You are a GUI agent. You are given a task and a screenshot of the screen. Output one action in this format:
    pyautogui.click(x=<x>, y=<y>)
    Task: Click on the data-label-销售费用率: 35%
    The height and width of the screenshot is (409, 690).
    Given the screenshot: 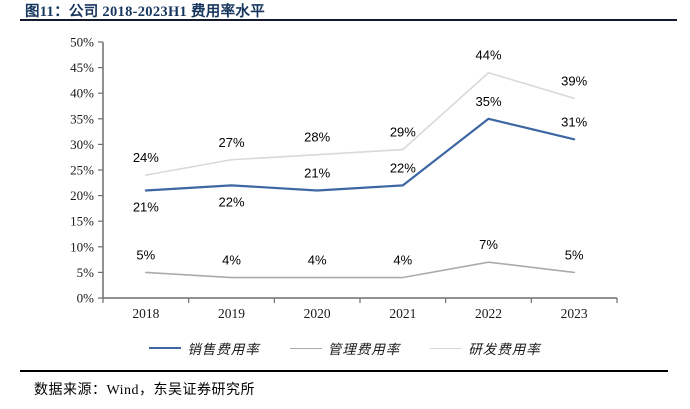 What is the action you would take?
    pyautogui.click(x=488, y=101)
    